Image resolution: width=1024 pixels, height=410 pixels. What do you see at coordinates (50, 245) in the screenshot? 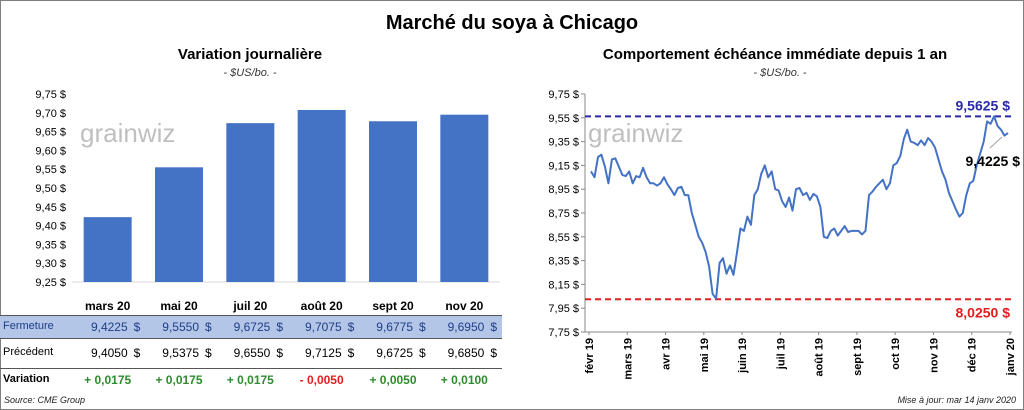
I see `y-tick-label: 9,35 $` at bounding box center [50, 245].